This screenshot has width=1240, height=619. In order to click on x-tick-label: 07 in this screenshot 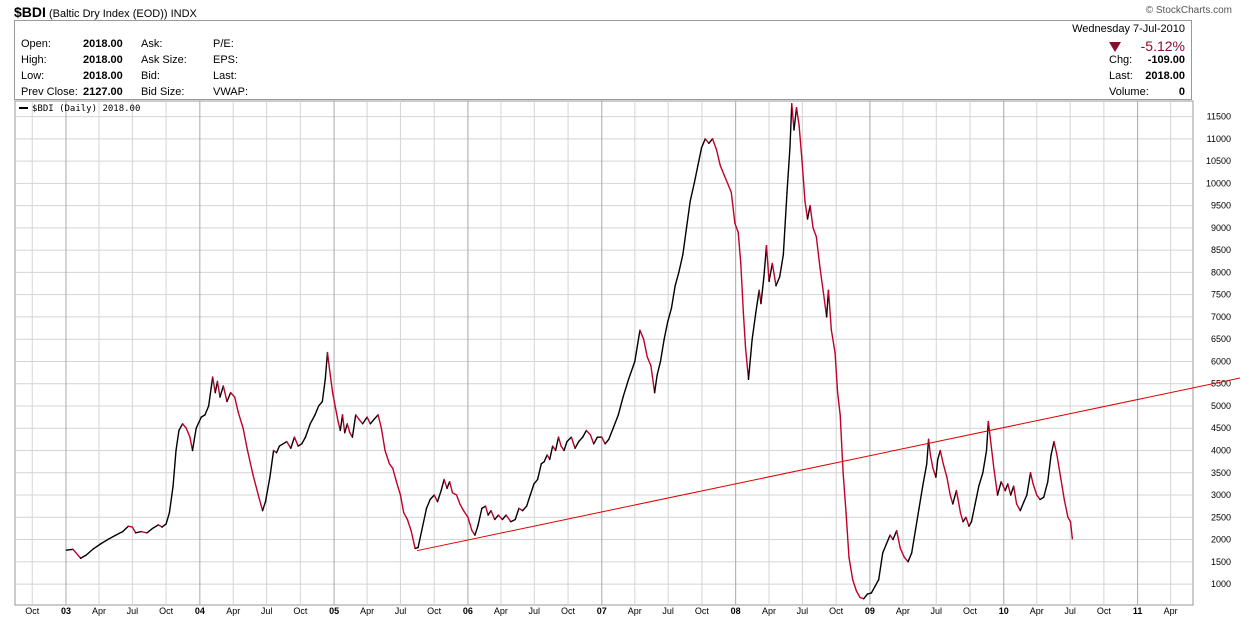, I will do `click(602, 611)`.